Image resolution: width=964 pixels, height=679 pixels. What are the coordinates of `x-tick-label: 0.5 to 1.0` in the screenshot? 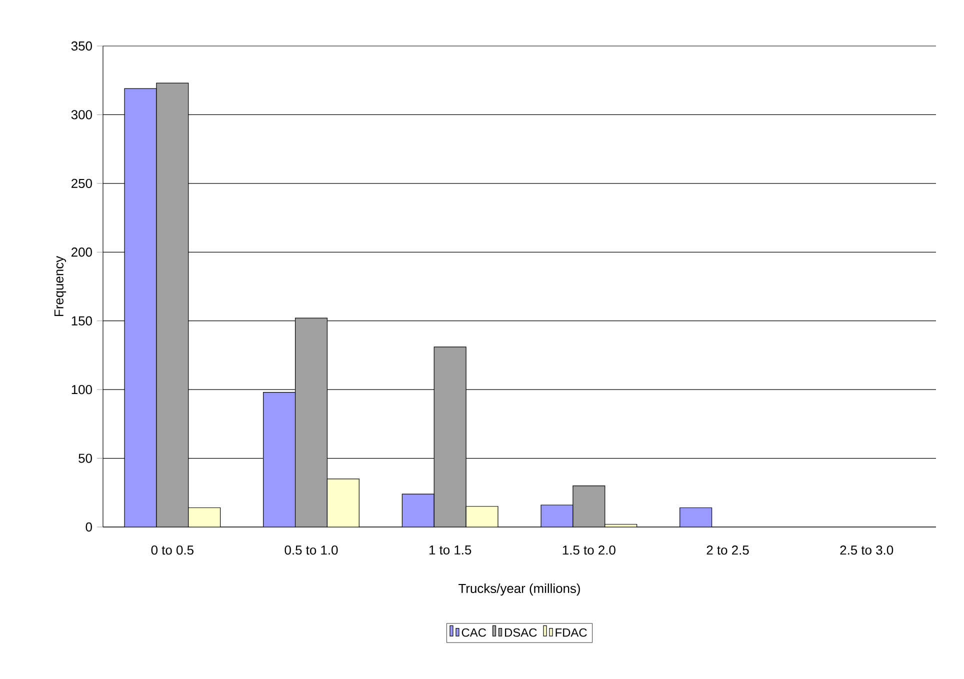 It's located at (311, 550).